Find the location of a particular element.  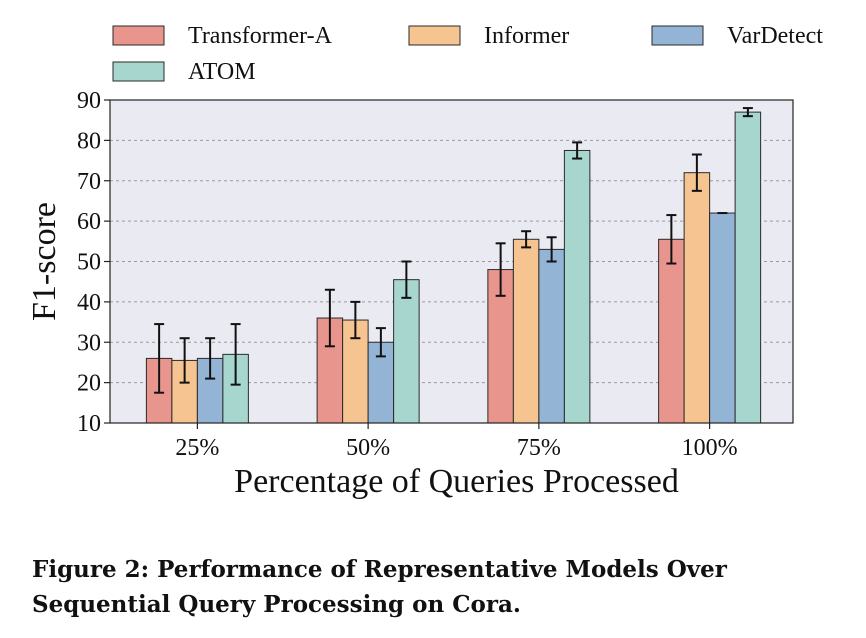

y-tick-label: 70 is located at coordinates (89, 182).